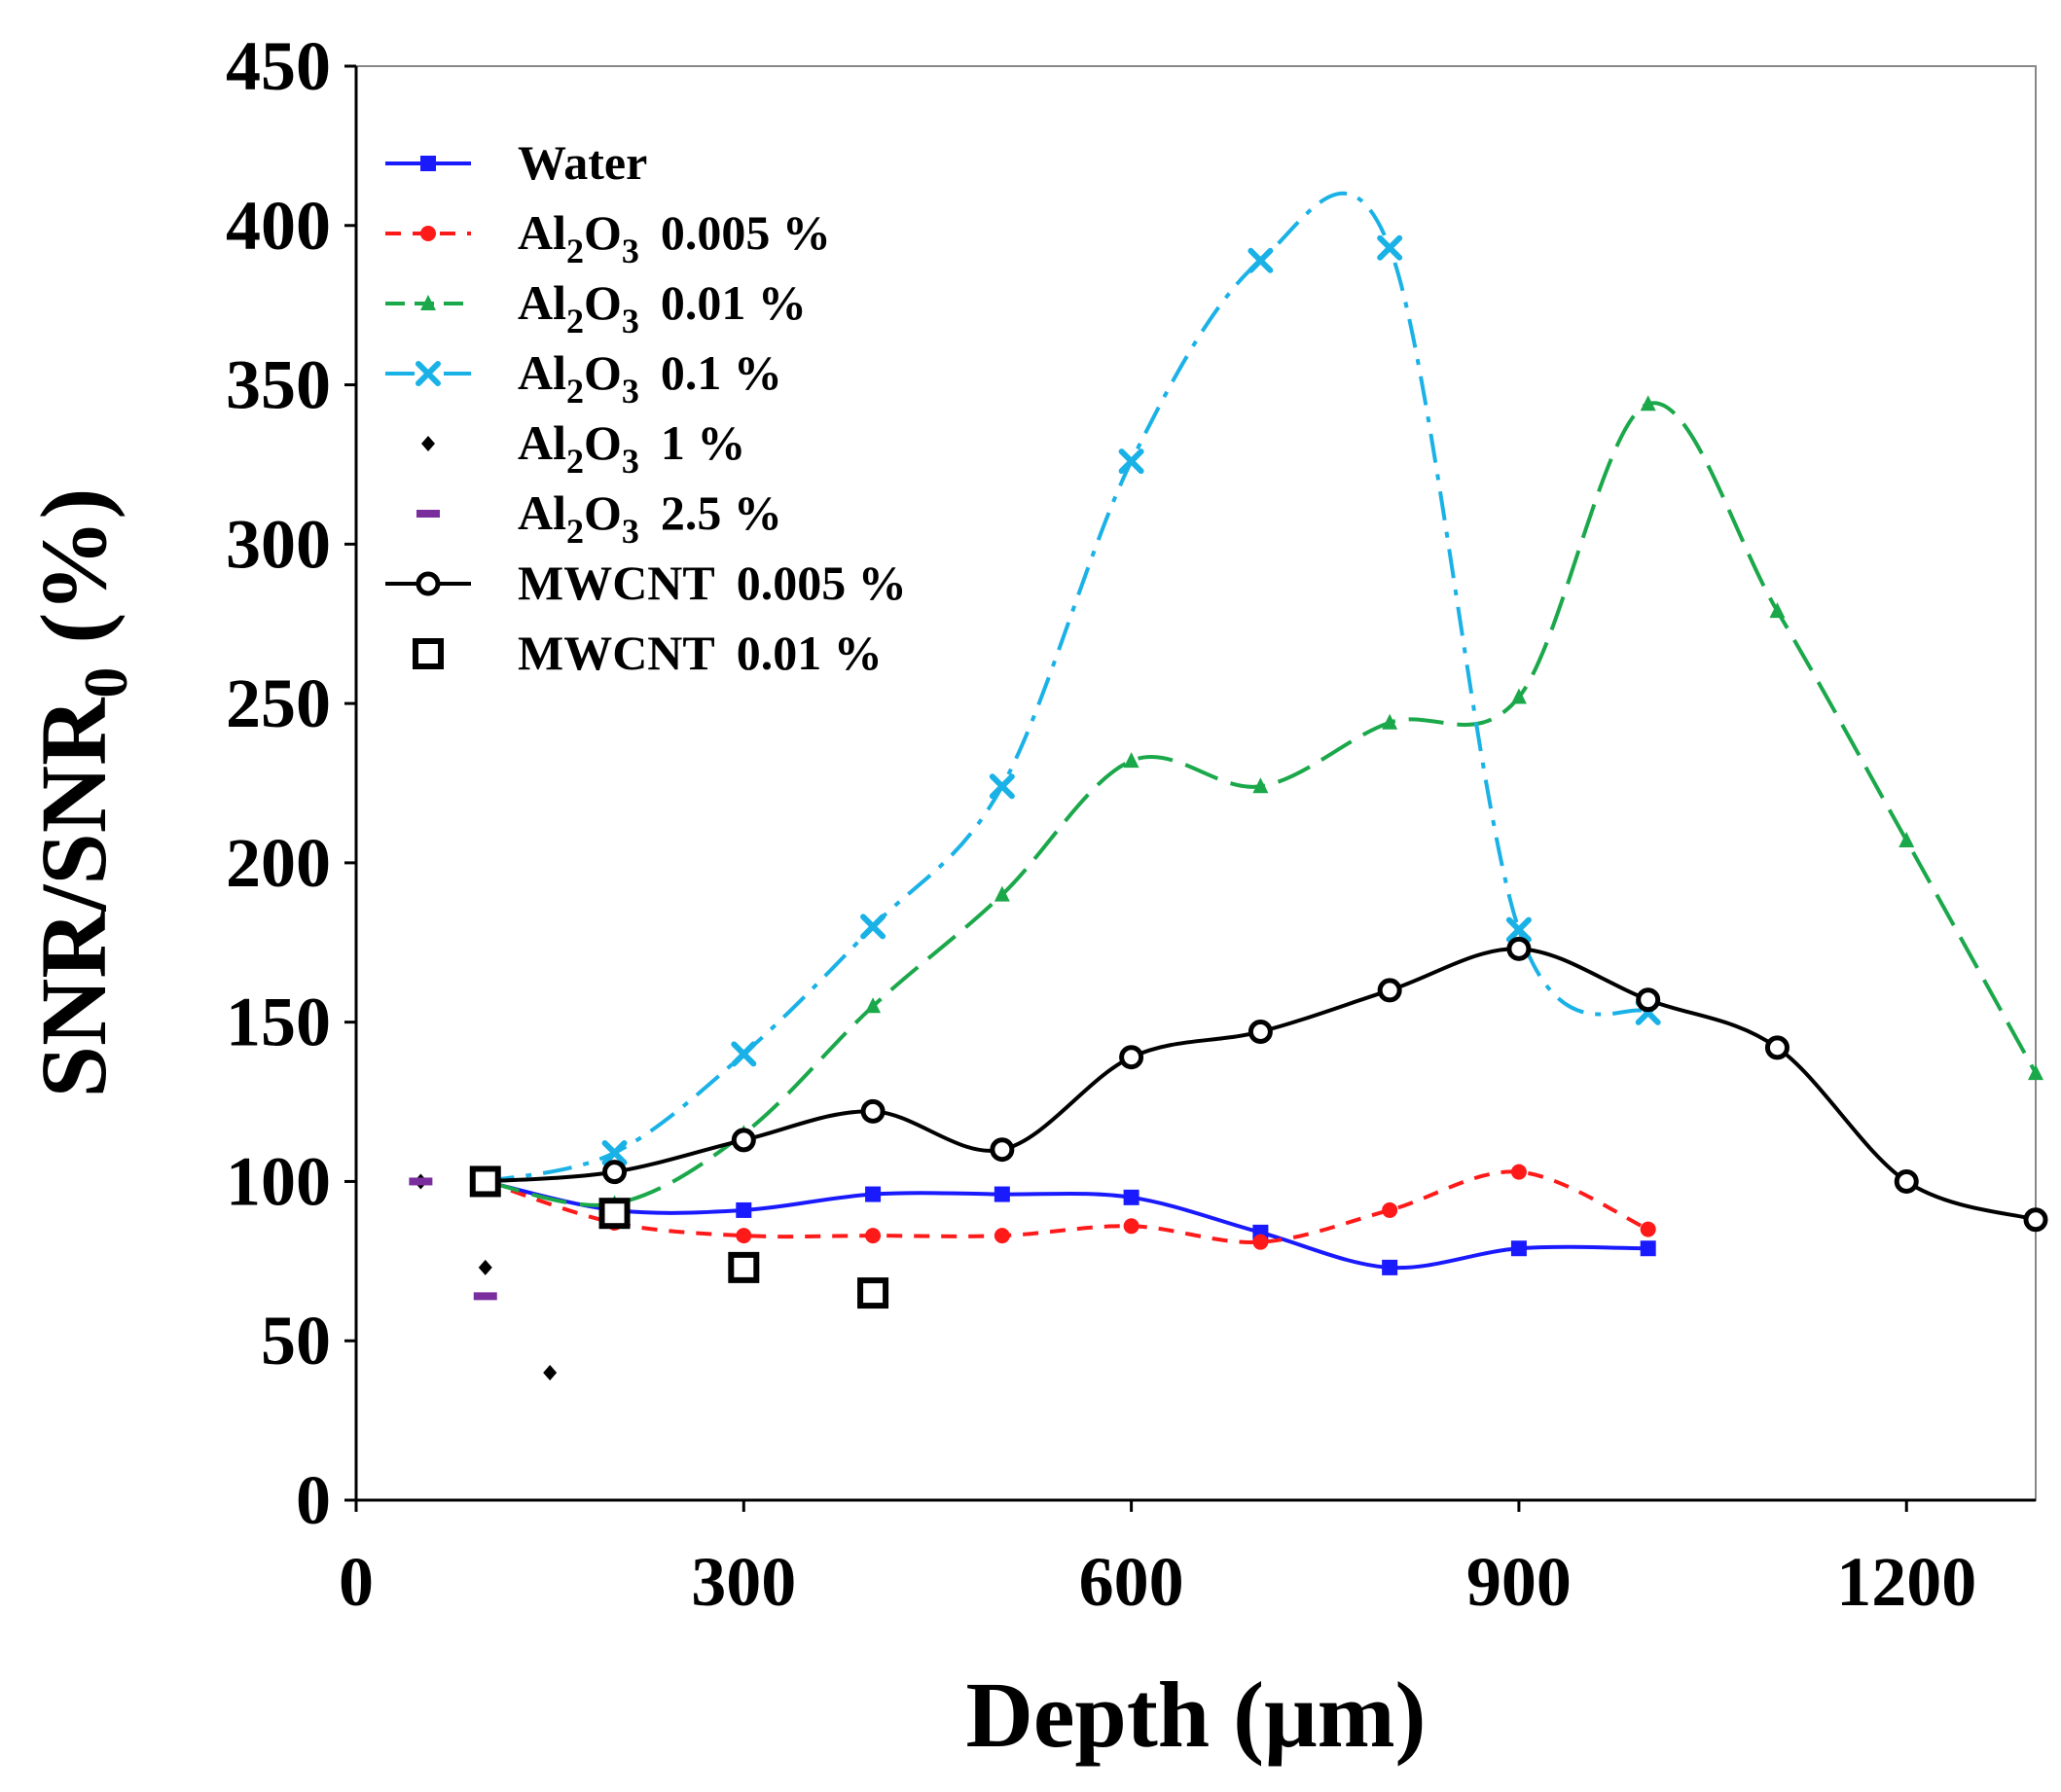 Image resolution: width=2061 pixels, height=1792 pixels. Describe the element at coordinates (1196, 1715) in the screenshot. I see `x-axis-title: Depth (μm)` at that location.